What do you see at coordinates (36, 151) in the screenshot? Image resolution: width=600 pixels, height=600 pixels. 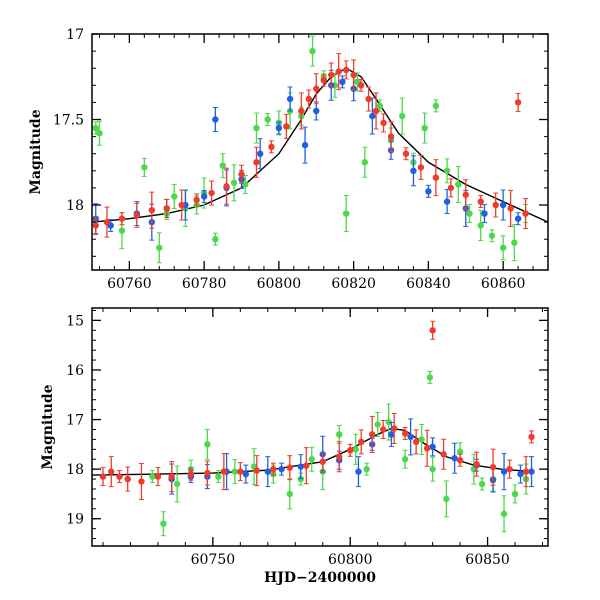 I see `y-axis-label: Magnitude` at bounding box center [36, 151].